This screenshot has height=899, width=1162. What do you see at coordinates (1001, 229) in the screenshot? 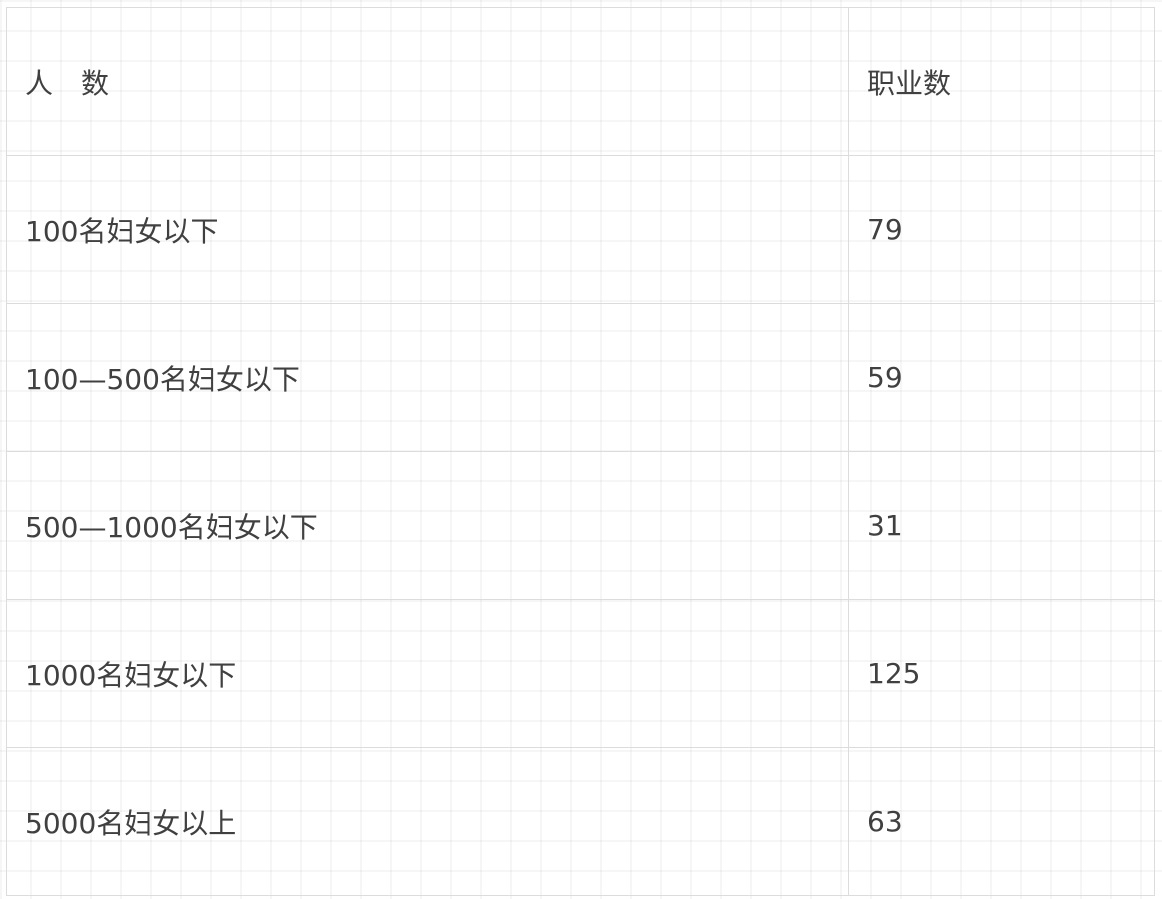
I see `cell-occupations: 79` at bounding box center [1001, 229].